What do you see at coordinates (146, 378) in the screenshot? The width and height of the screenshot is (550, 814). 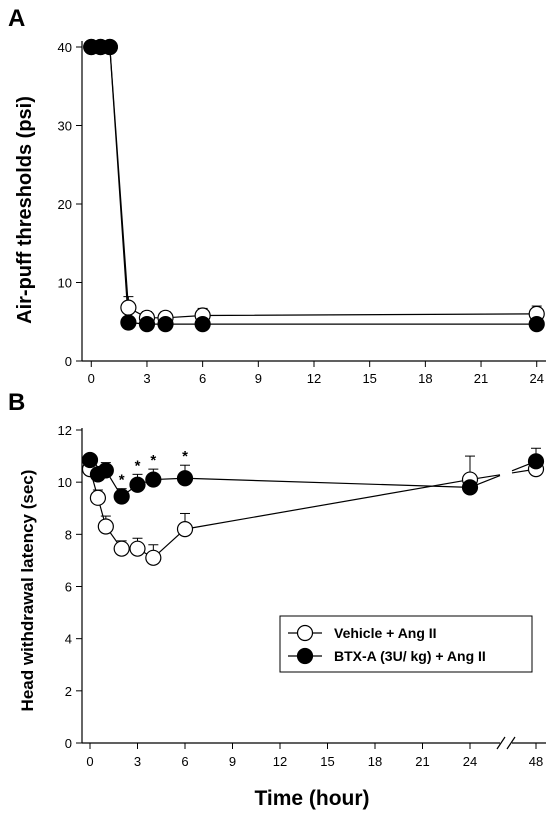 I see `x-tick-label-a: 3` at bounding box center [146, 378].